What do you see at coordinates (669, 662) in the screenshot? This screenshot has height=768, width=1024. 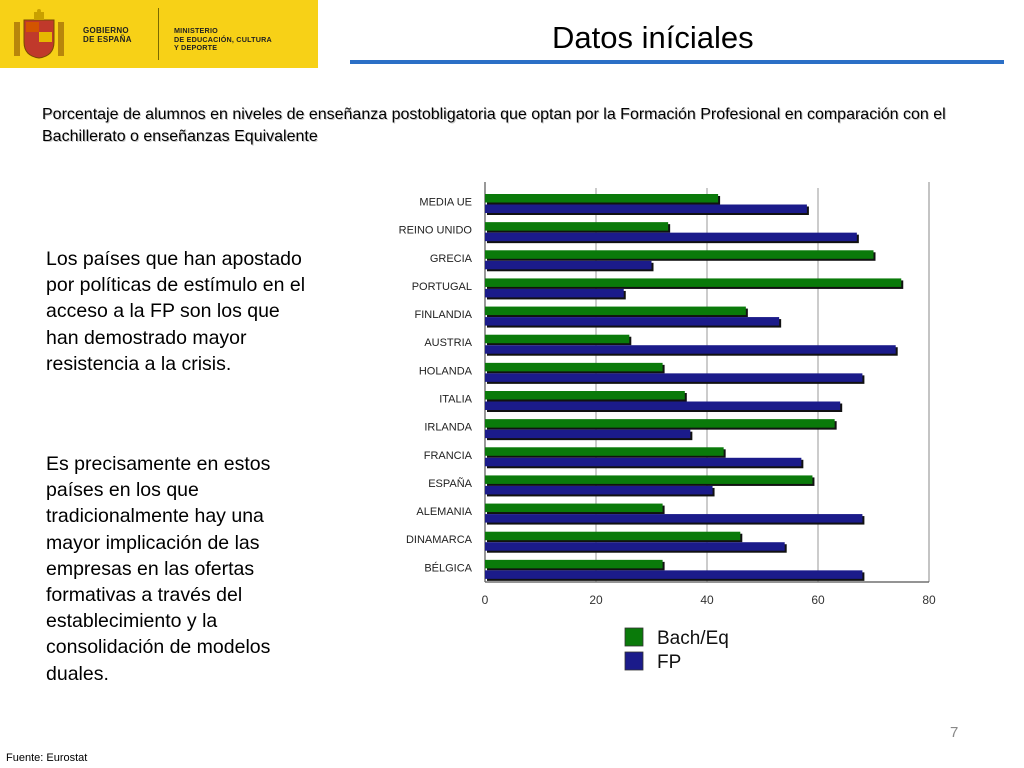 I see `legend-label: FP` at bounding box center [669, 662].